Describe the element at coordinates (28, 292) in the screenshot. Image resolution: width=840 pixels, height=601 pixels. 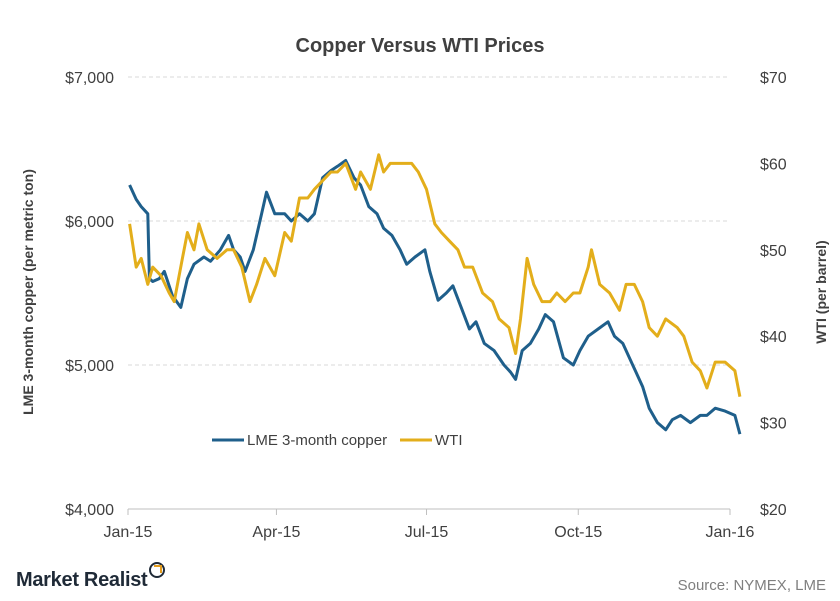
I see `left-axis-title: LME 3-month copper (per metric ton)` at that location.